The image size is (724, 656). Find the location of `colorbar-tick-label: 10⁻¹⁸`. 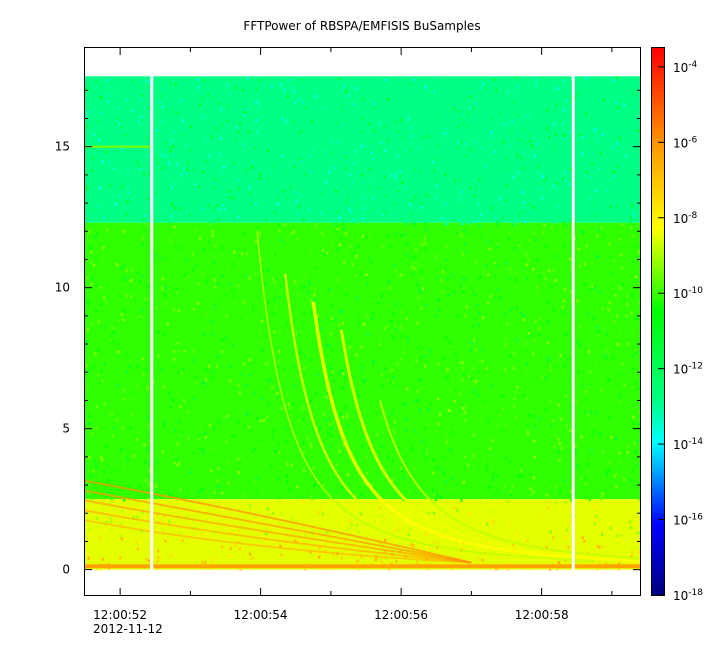

colorbar-tick-label: 10⁻¹⁸ is located at coordinates (688, 595).